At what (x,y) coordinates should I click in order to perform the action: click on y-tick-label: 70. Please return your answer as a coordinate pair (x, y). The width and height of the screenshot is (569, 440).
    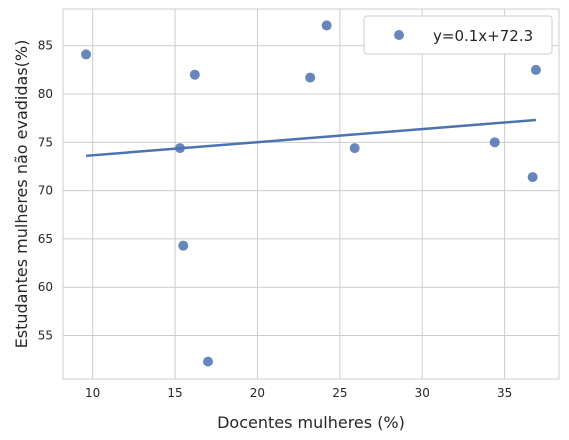
    Looking at the image, I should click on (45, 191).